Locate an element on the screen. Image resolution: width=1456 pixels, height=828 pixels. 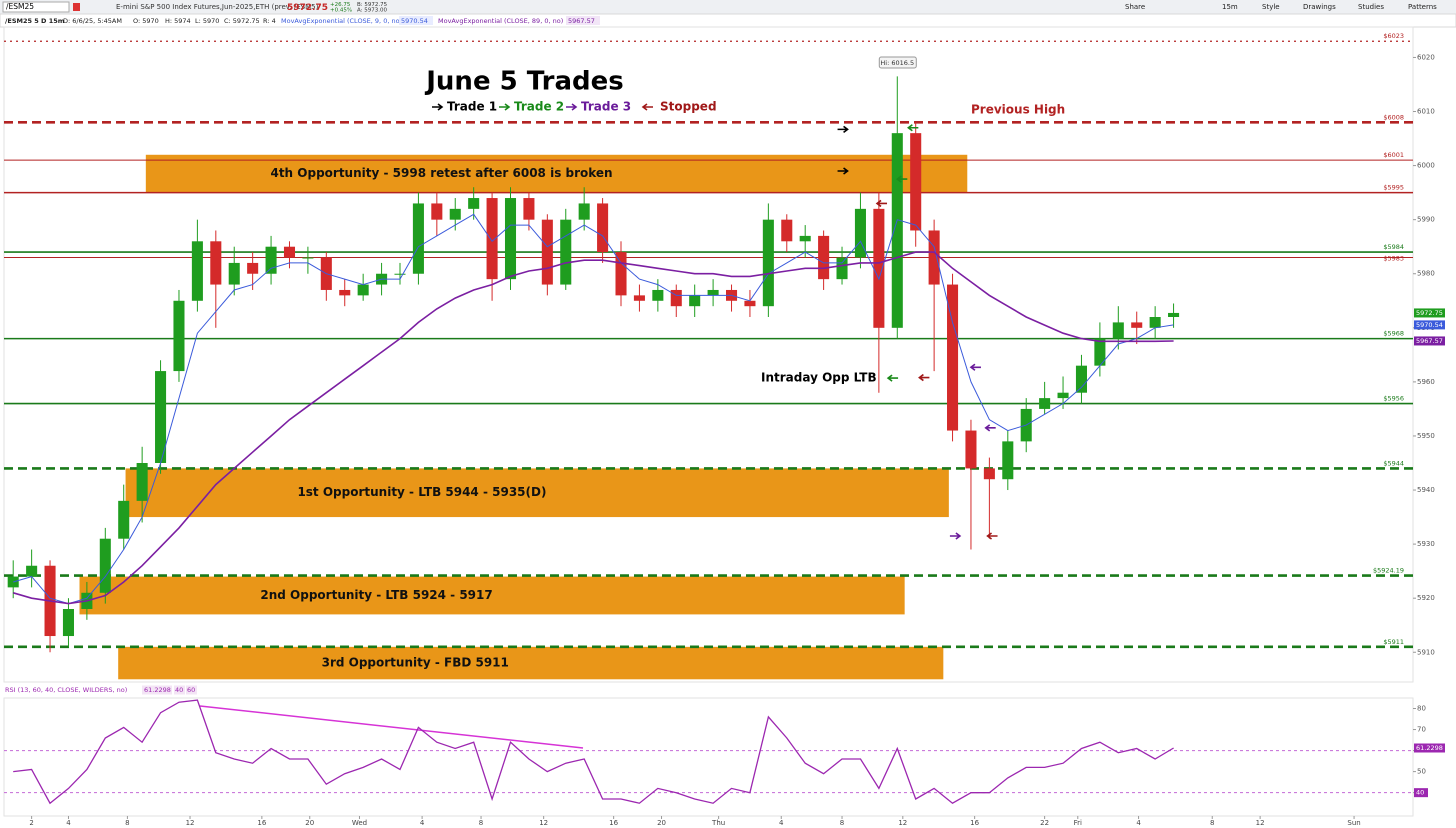
y-tick-label: 5960 is located at coordinates (1426, 382).